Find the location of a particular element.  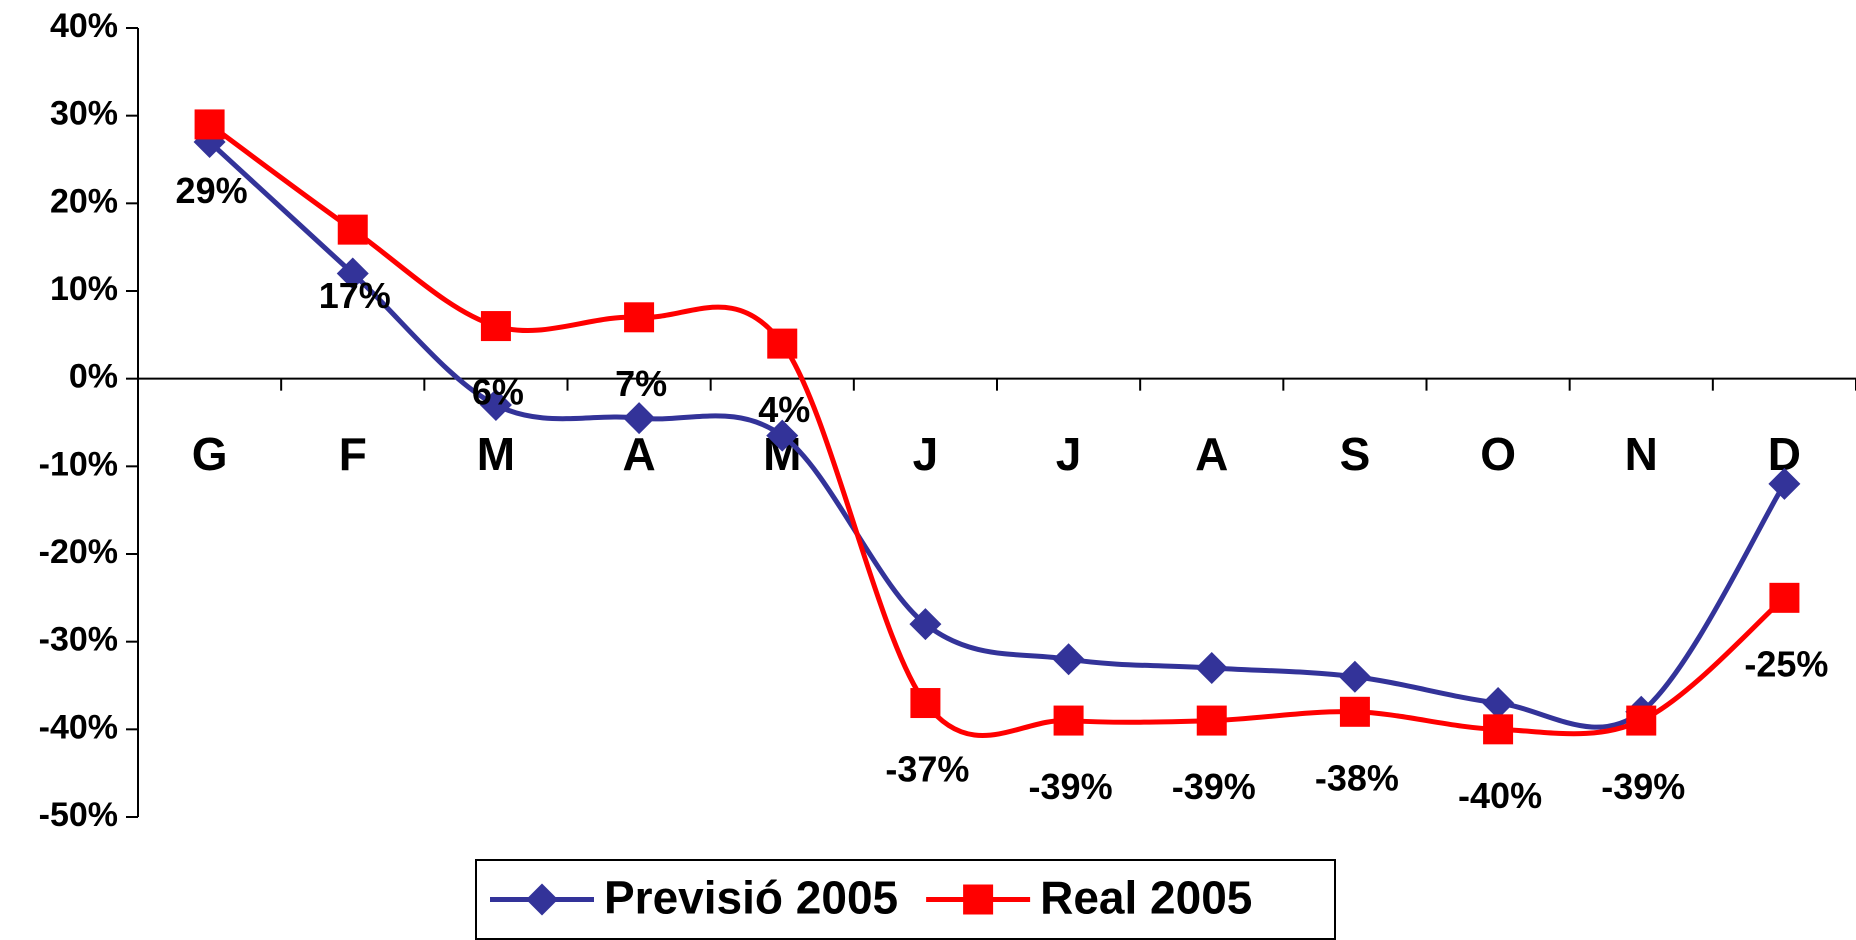

y-tick-label: 30% is located at coordinates (84, 114).